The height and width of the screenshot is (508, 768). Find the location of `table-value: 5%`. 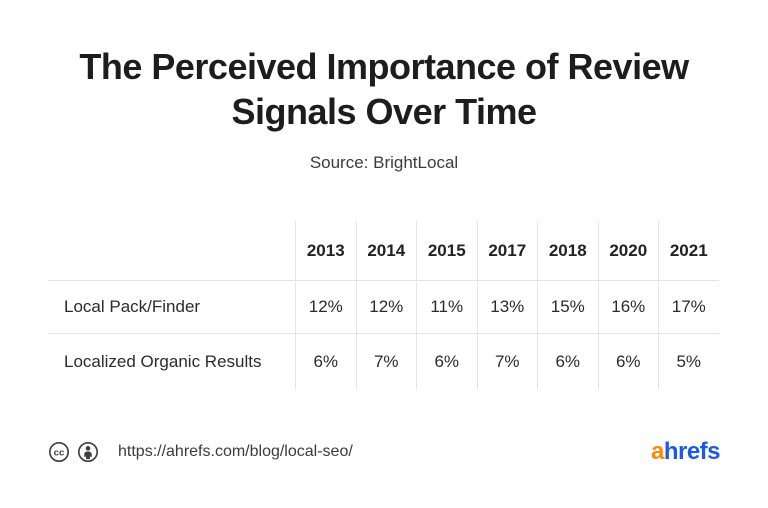

table-value: 5% is located at coordinates (688, 362).